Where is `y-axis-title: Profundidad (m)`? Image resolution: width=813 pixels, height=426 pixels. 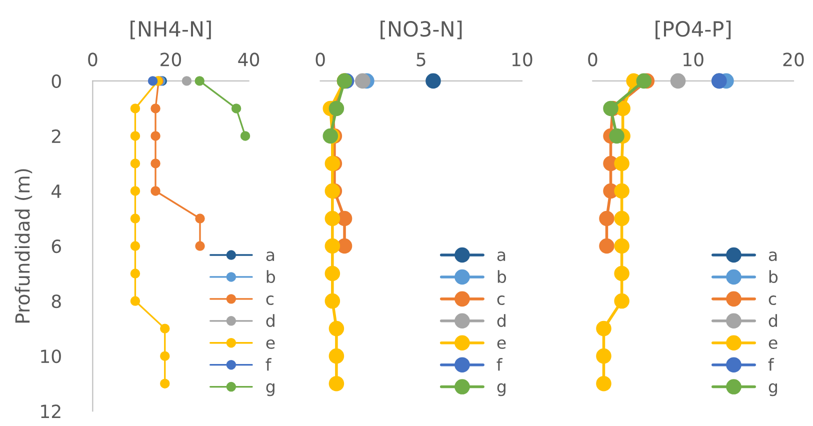
y-axis-title: Profundidad (m) is located at coordinates (23, 246).